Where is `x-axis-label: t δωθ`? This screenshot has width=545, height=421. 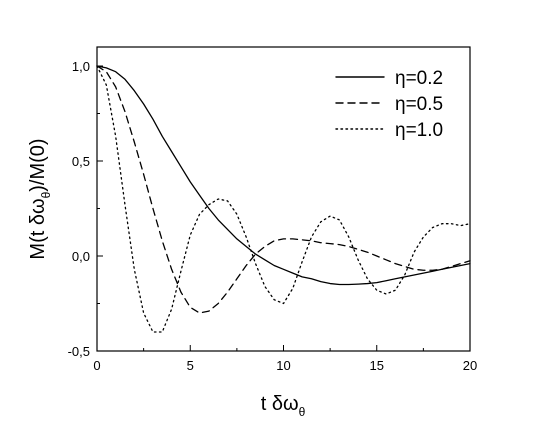
x-axis-label: t δωθ is located at coordinates (283, 406).